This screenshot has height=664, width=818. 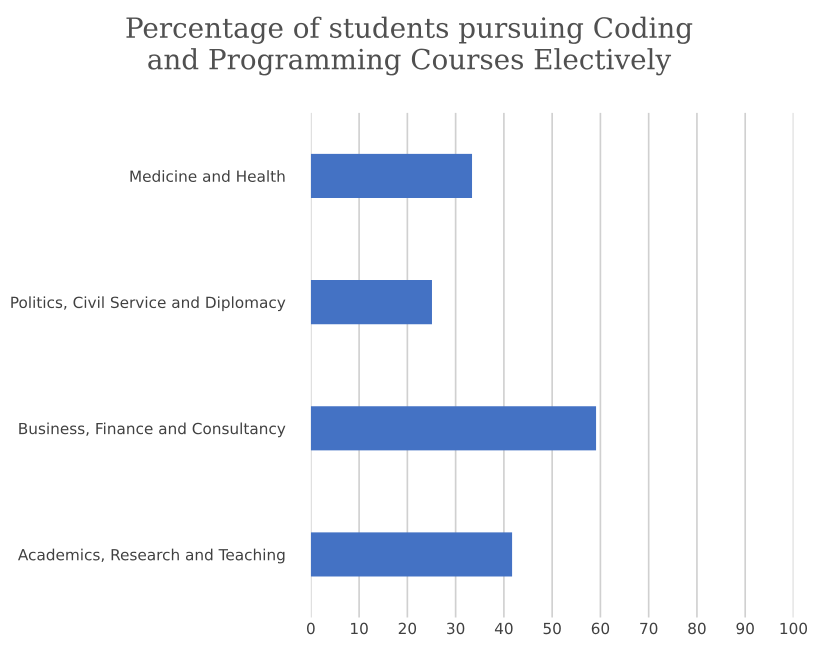 What do you see at coordinates (207, 176) in the screenshot?
I see `y-tick-label: Medicine and Health` at bounding box center [207, 176].